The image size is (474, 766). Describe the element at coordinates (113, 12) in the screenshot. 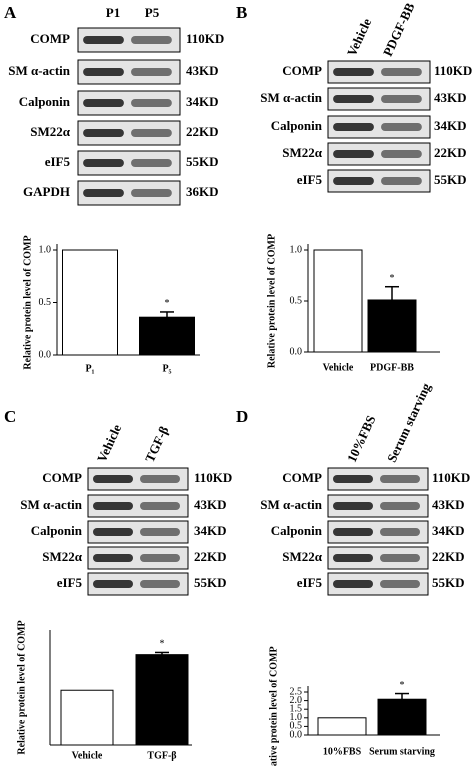

I see `lane-label: P1` at that location.